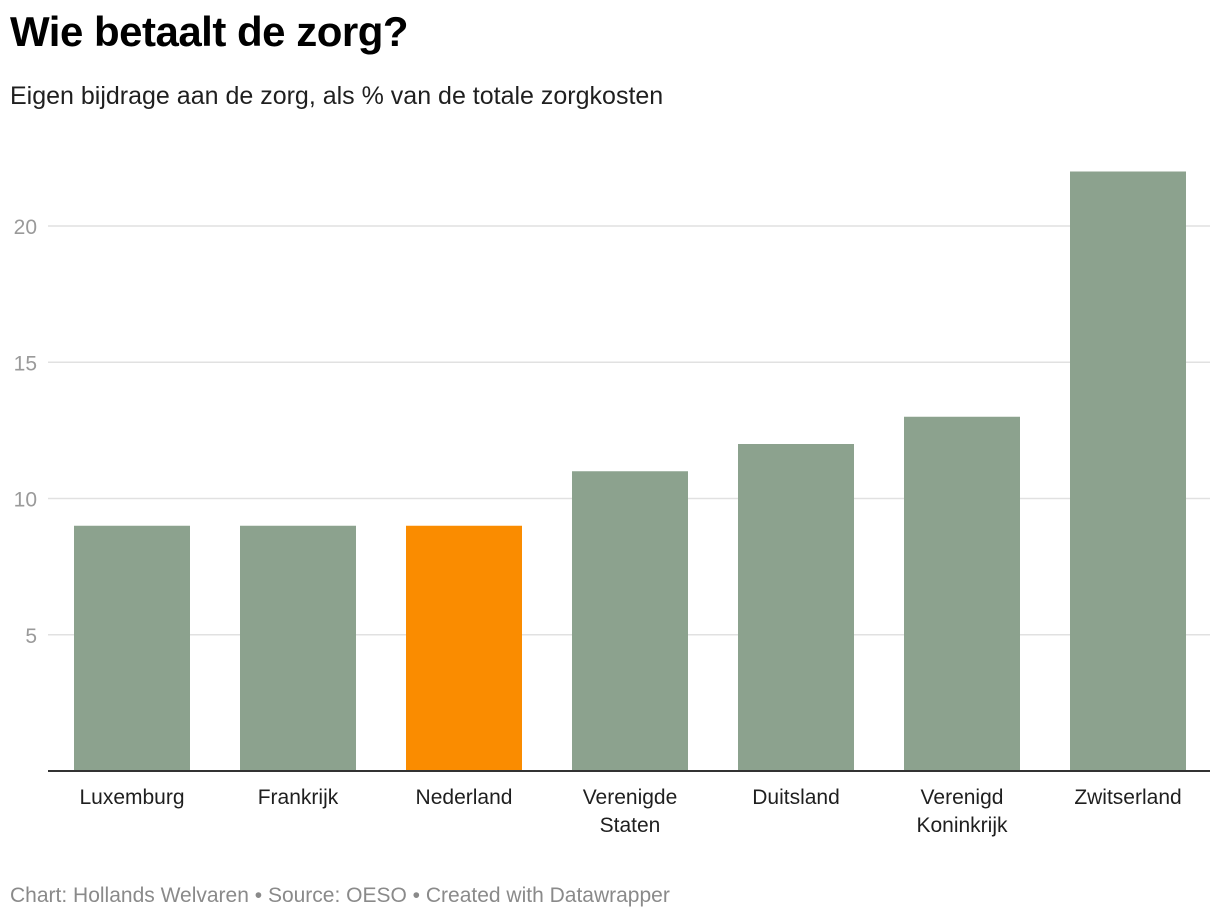 This screenshot has width=1220, height=920. Describe the element at coordinates (464, 648) in the screenshot. I see `bar-nederland` at that location.